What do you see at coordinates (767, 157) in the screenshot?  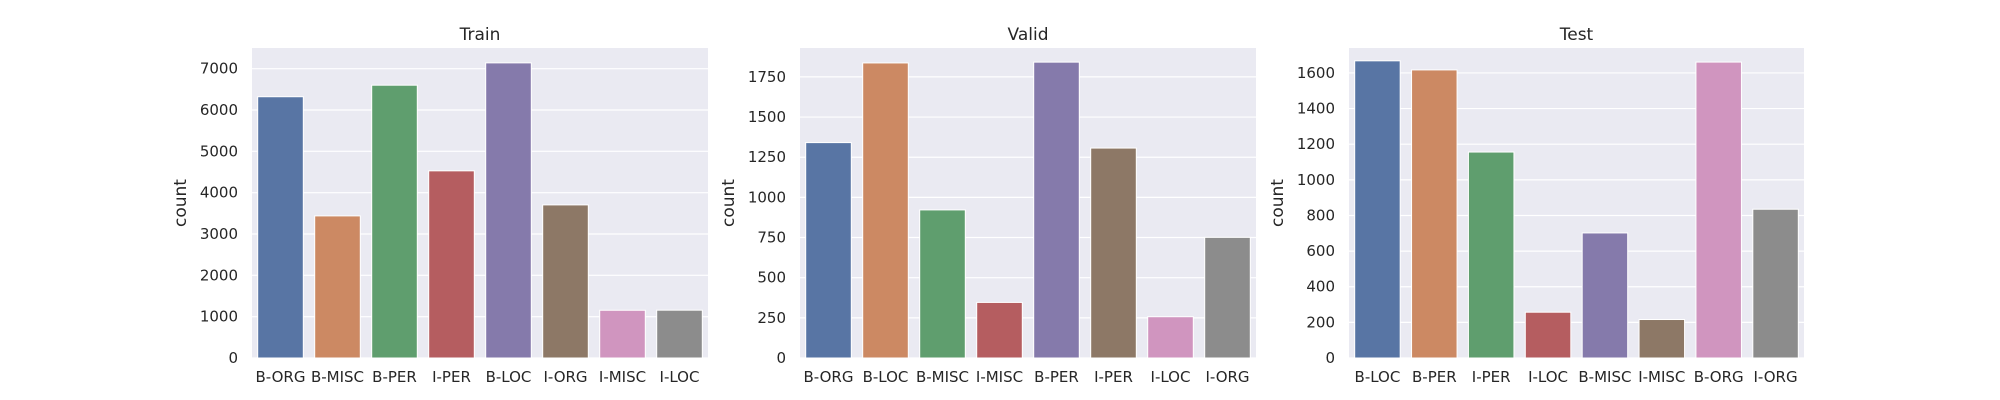 I see `y-tick-label: 1250` at bounding box center [767, 157].